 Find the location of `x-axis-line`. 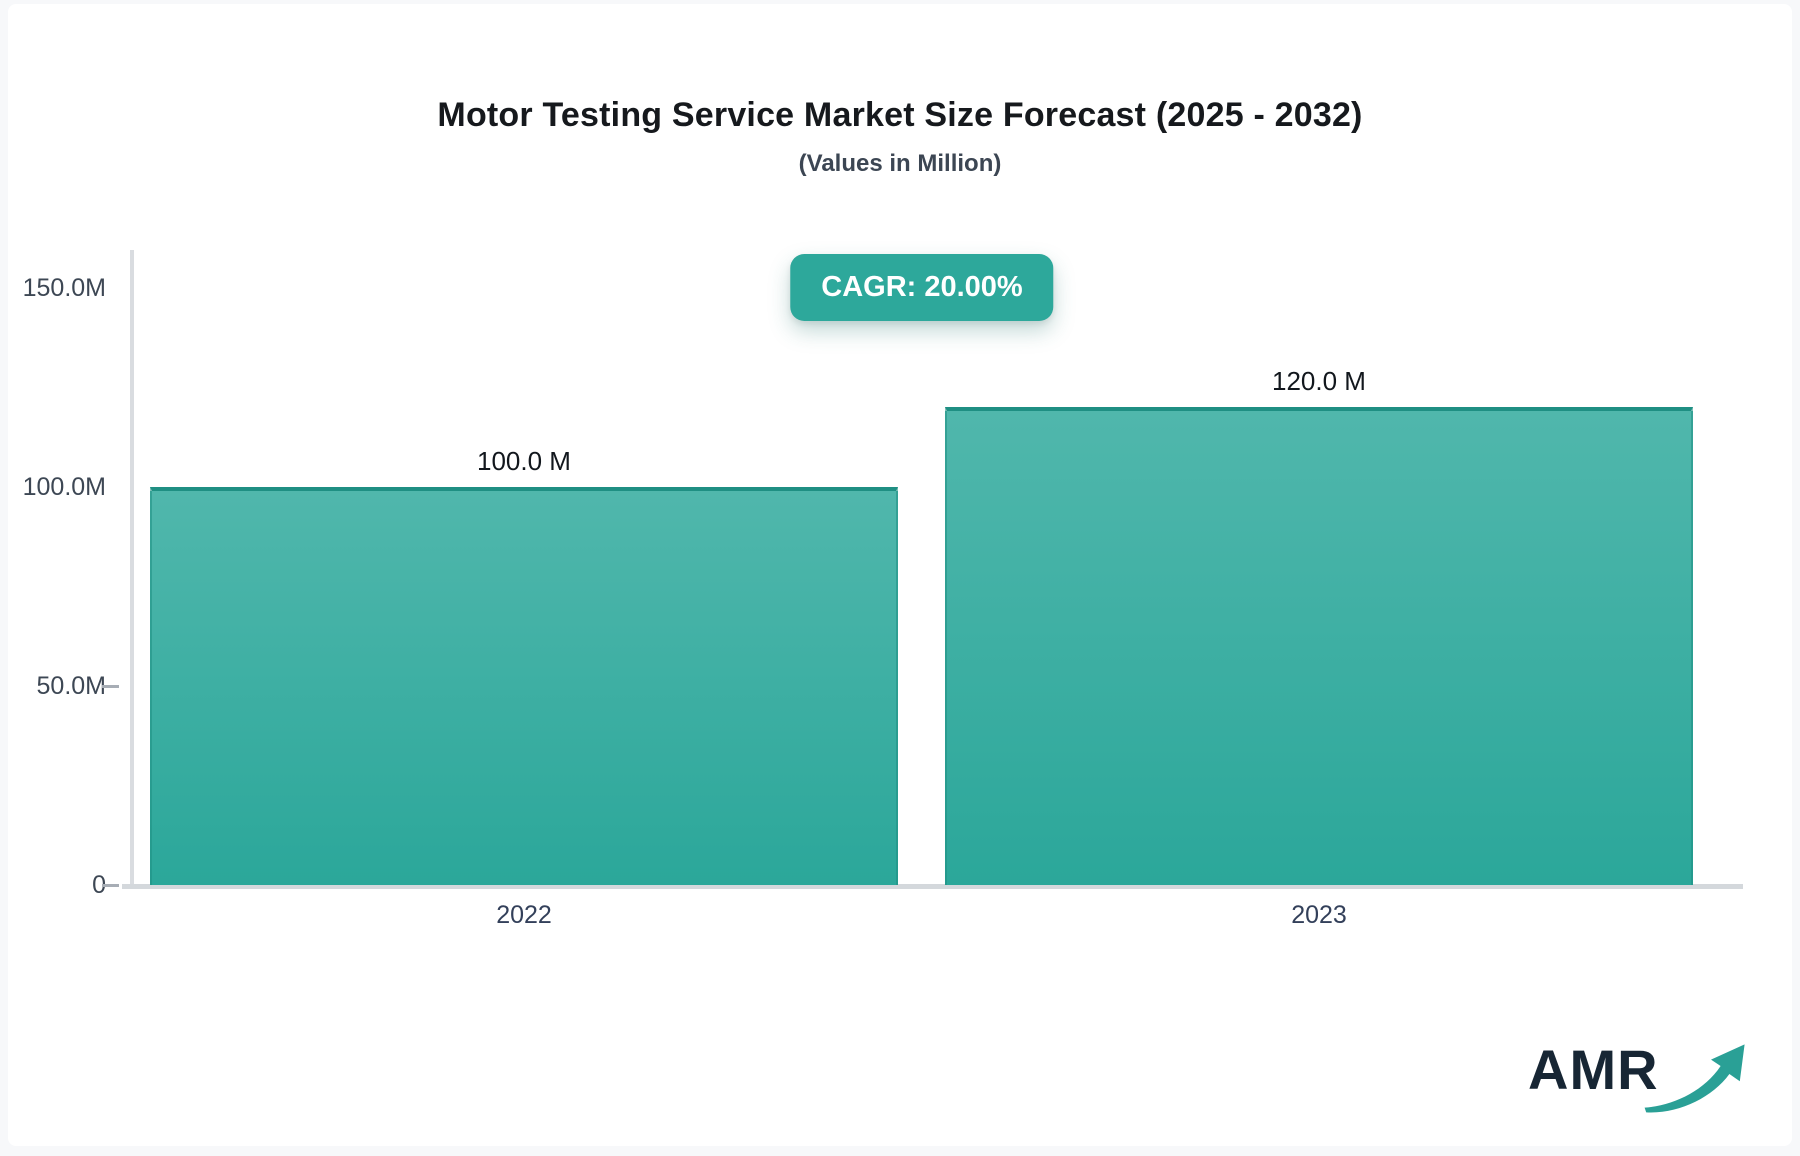

x-axis-line is located at coordinates (932, 886).